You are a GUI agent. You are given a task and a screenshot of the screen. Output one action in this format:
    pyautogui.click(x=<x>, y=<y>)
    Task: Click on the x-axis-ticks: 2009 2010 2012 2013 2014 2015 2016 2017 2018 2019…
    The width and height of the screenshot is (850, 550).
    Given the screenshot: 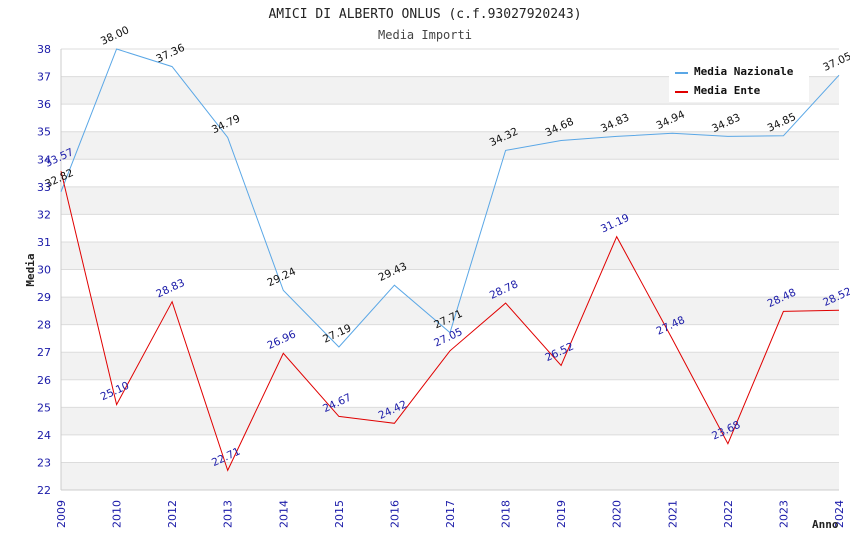 What is the action you would take?
    pyautogui.click(x=450, y=514)
    